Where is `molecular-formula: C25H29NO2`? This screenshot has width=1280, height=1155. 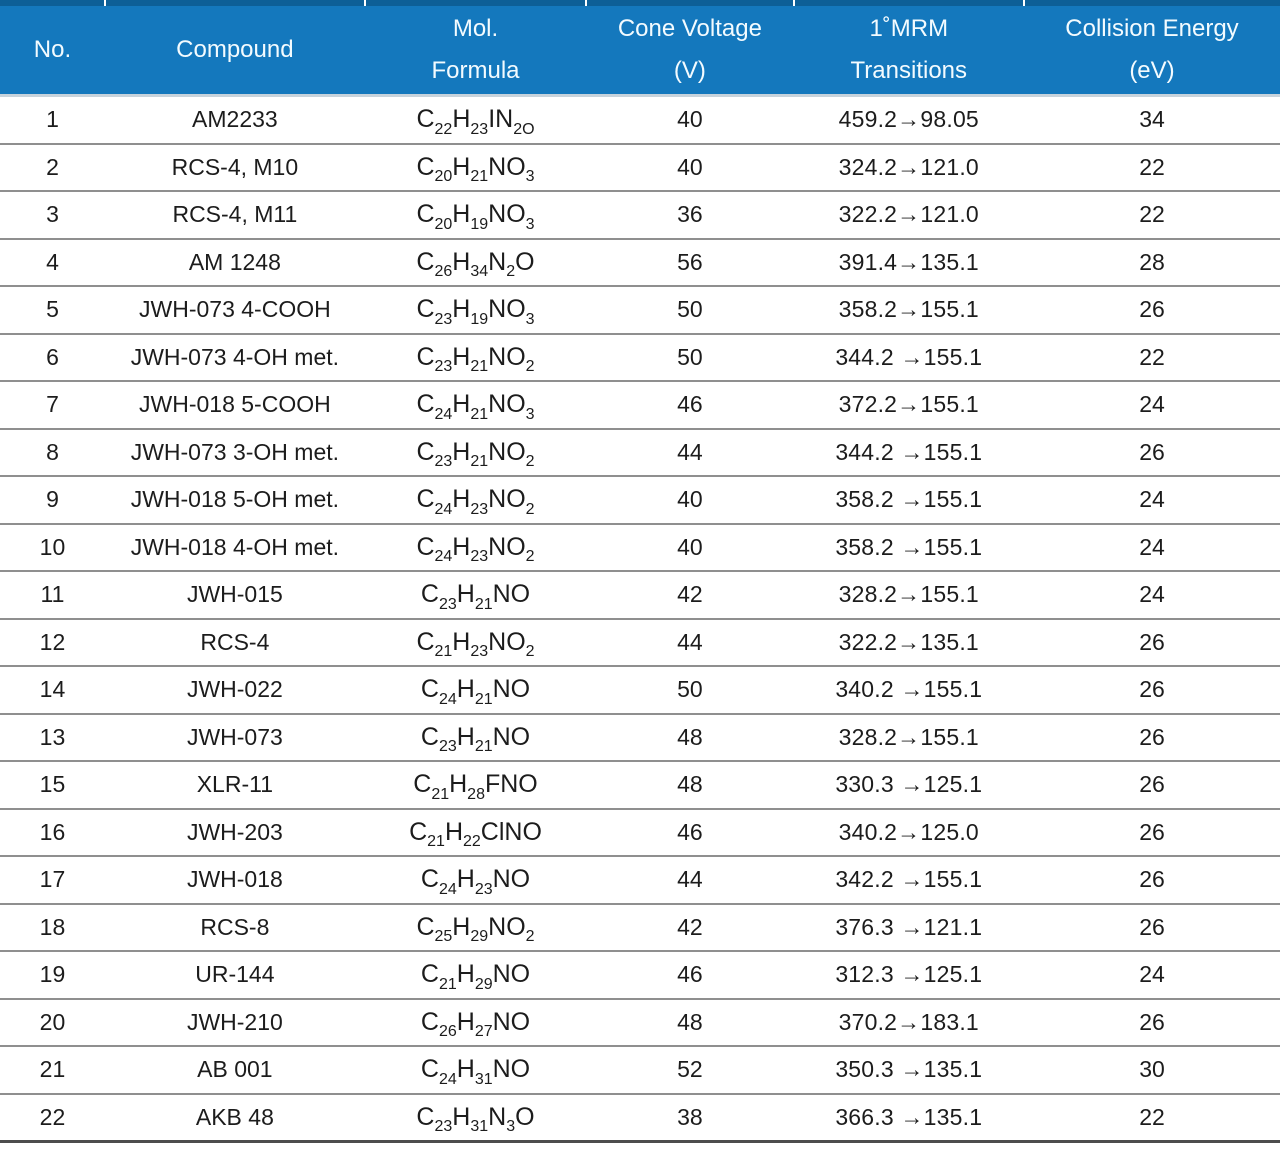
molecular-formula: C25H29NO2 is located at coordinates (475, 929).